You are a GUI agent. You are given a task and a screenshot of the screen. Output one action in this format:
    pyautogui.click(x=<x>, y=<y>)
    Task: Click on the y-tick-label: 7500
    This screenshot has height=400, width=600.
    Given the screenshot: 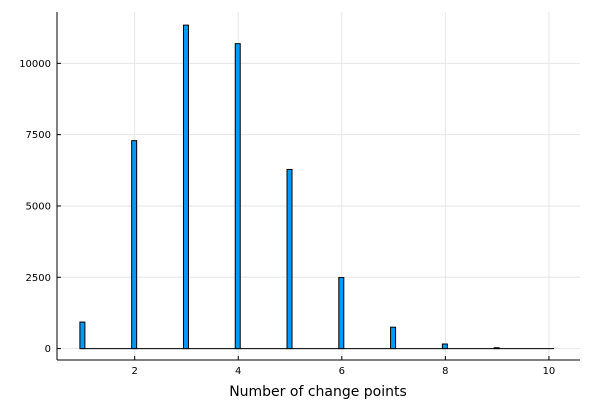 What is the action you would take?
    pyautogui.click(x=38, y=135)
    